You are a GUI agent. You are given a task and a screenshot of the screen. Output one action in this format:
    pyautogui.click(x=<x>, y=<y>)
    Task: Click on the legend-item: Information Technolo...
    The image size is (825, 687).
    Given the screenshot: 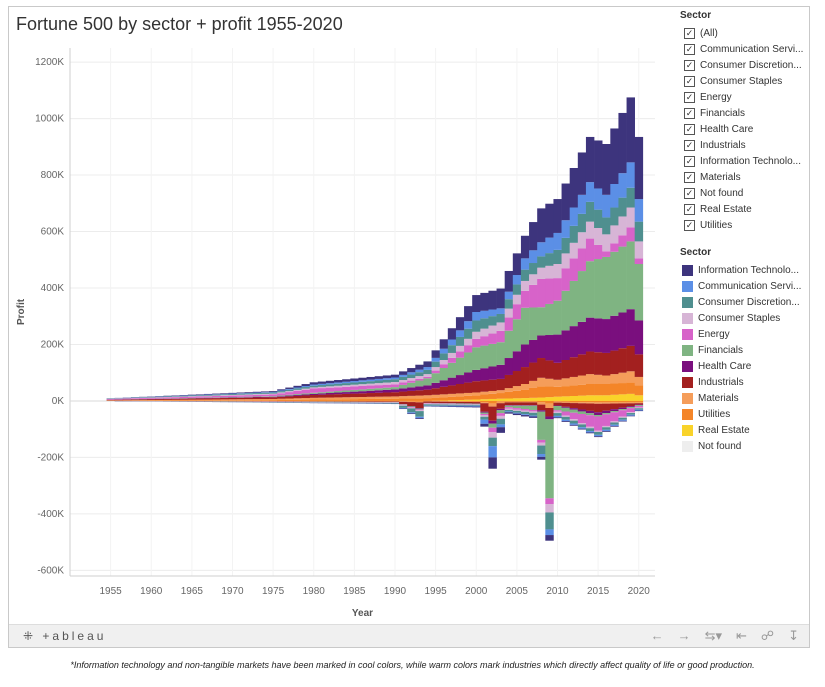 What is the action you would take?
    pyautogui.click(x=743, y=270)
    